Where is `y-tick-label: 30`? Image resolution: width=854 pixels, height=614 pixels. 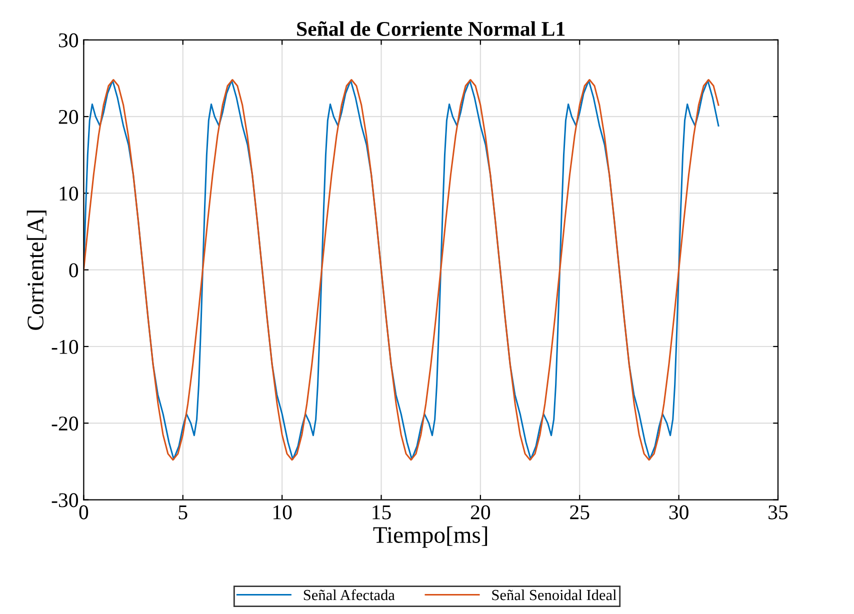
y-tick-label: 30 is located at coordinates (68, 40).